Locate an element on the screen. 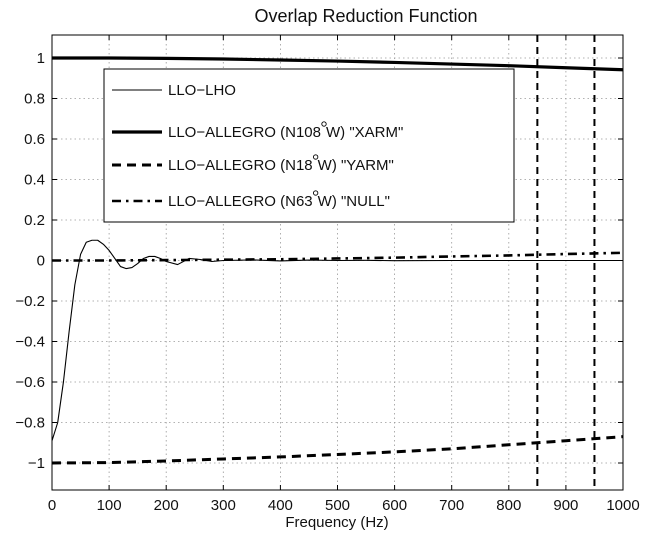  x-tick-label: 0 is located at coordinates (52, 505).